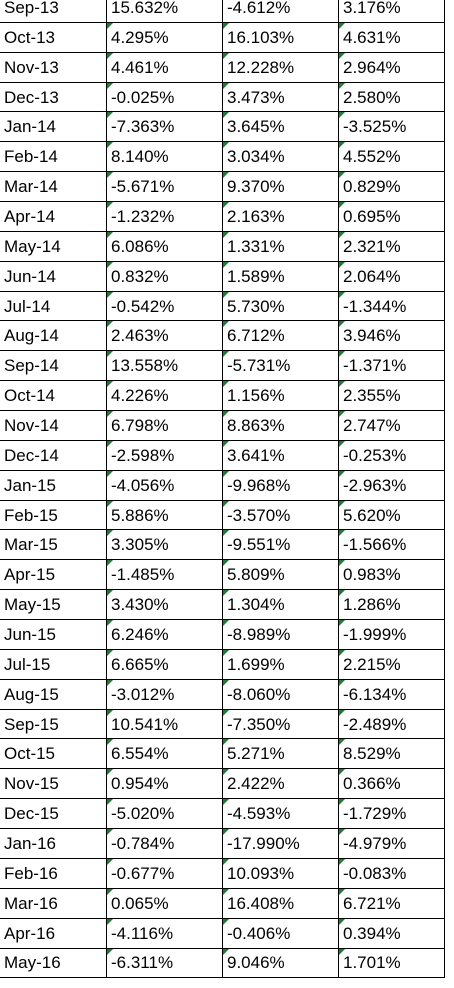 This screenshot has height=988, width=454. I want to click on value-cell-a: 5.886%, so click(164, 515).